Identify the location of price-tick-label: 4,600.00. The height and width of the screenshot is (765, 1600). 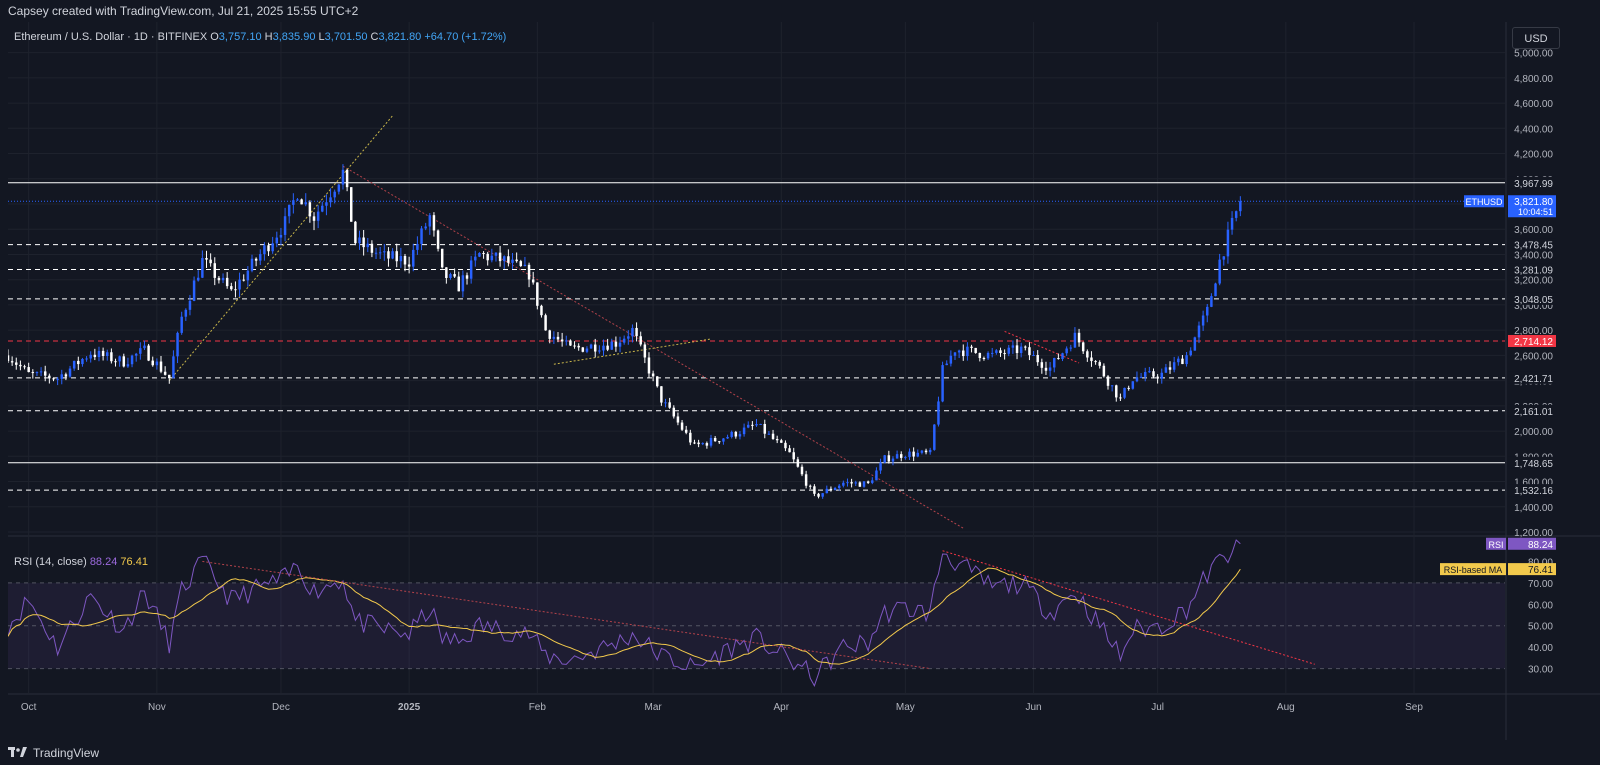
(1533, 104).